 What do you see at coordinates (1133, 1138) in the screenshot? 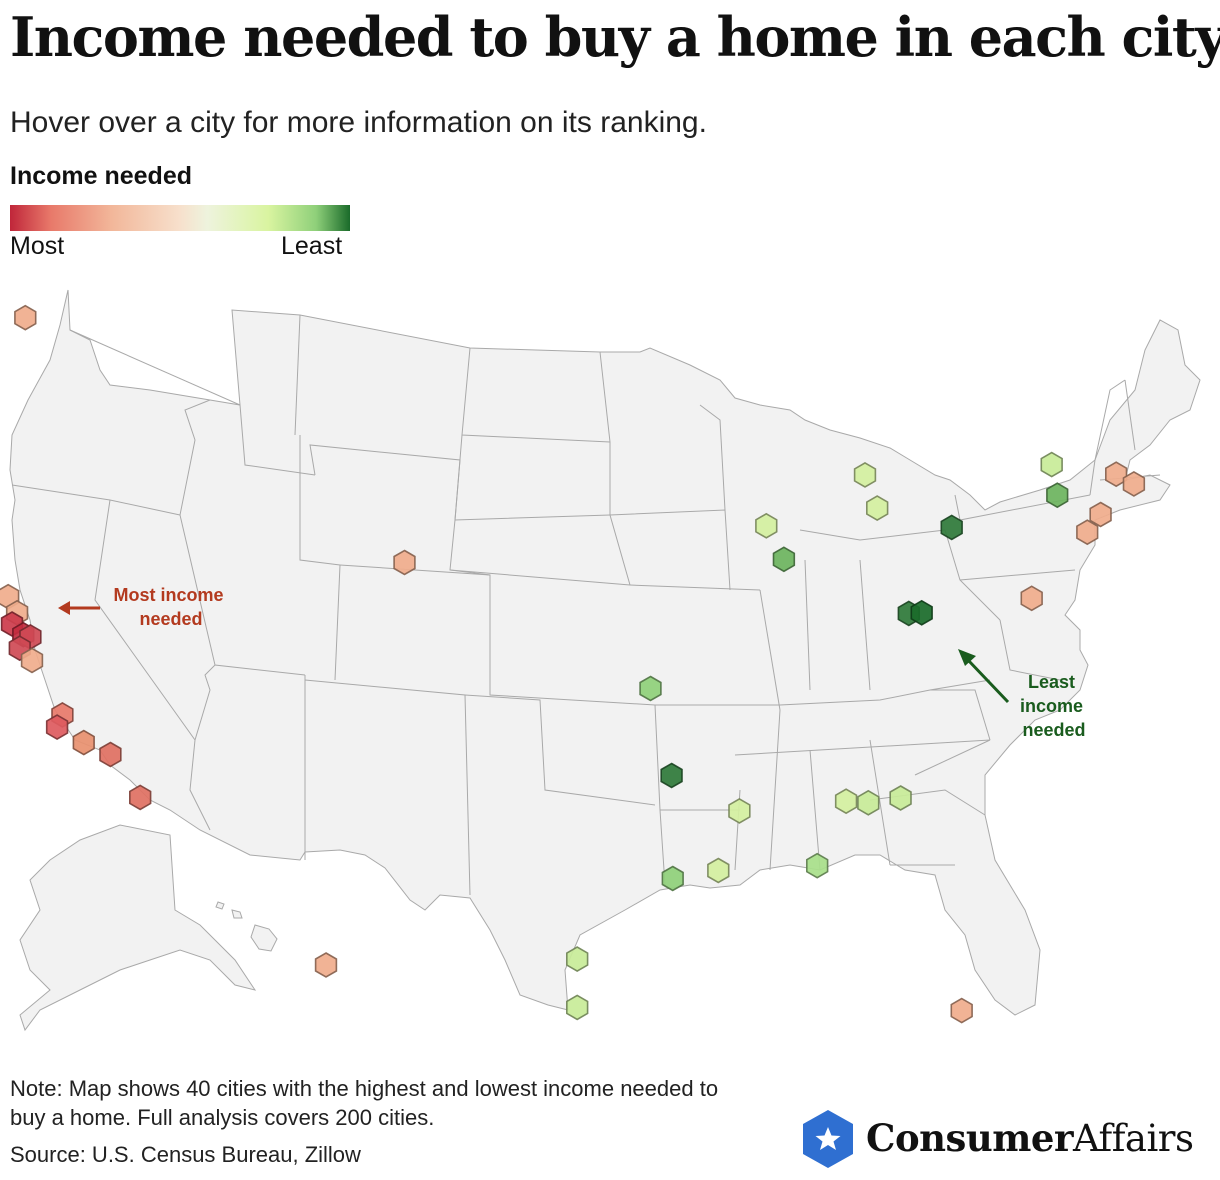
I see `brand-wordmark-part-2: Affairs` at bounding box center [1133, 1138].